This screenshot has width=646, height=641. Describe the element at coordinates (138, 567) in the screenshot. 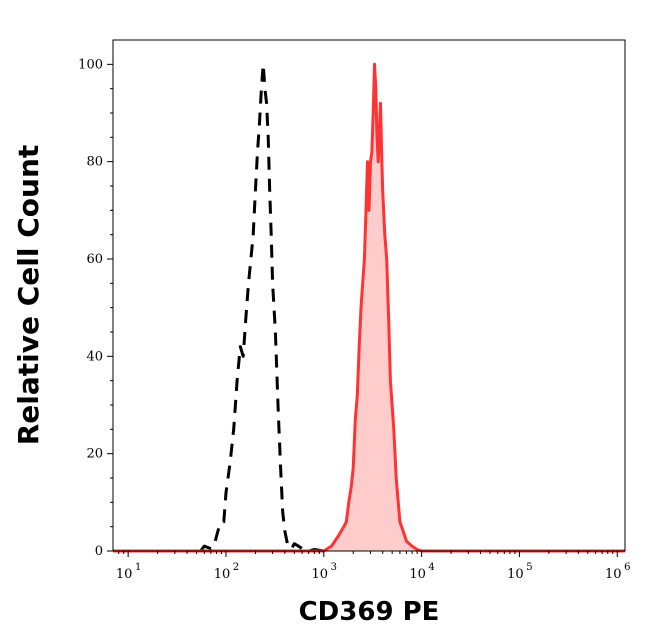

I see `x-tick-exponent: 1` at that location.